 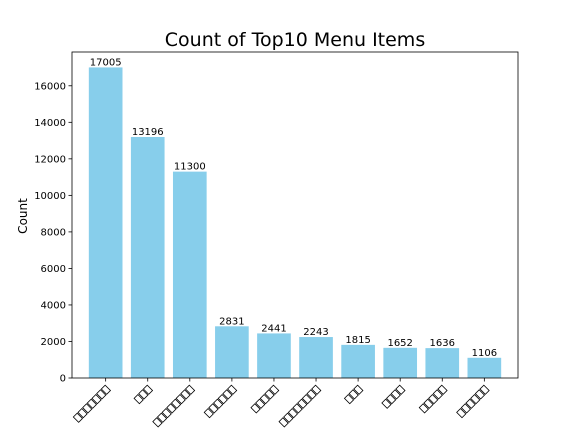 I want to click on x-axis, so click(x=281, y=403).